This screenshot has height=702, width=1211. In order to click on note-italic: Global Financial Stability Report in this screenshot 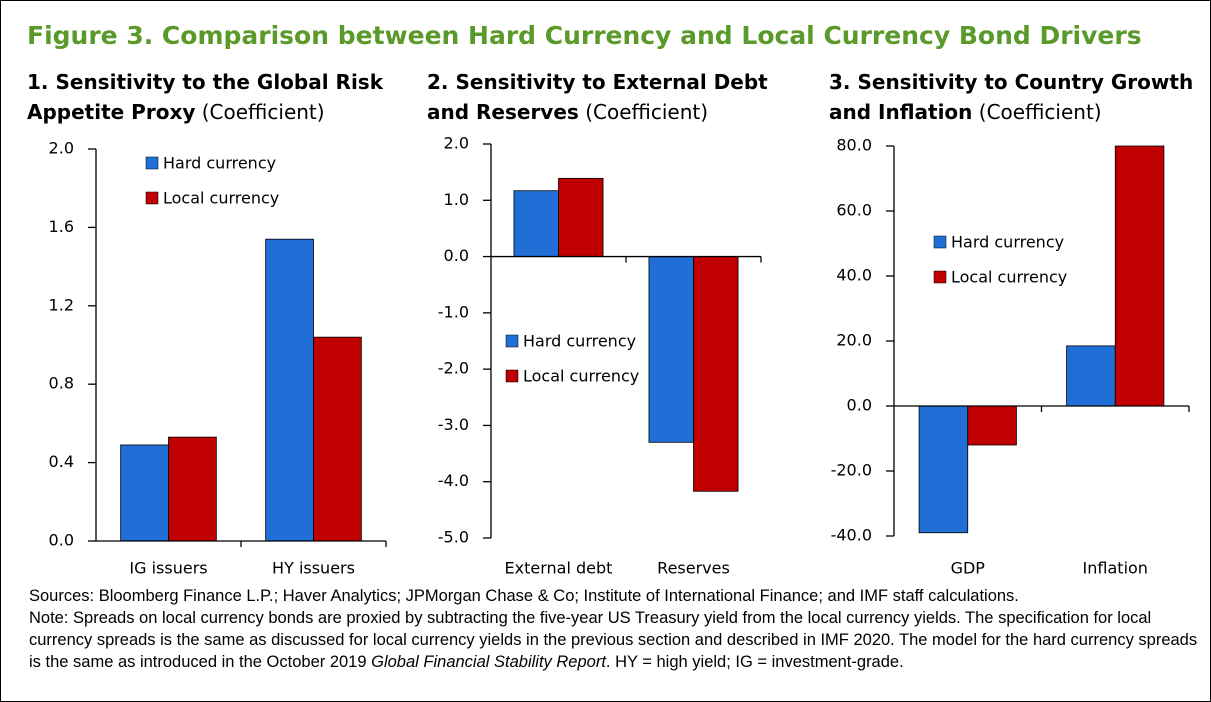, I will do `click(488, 662)`.